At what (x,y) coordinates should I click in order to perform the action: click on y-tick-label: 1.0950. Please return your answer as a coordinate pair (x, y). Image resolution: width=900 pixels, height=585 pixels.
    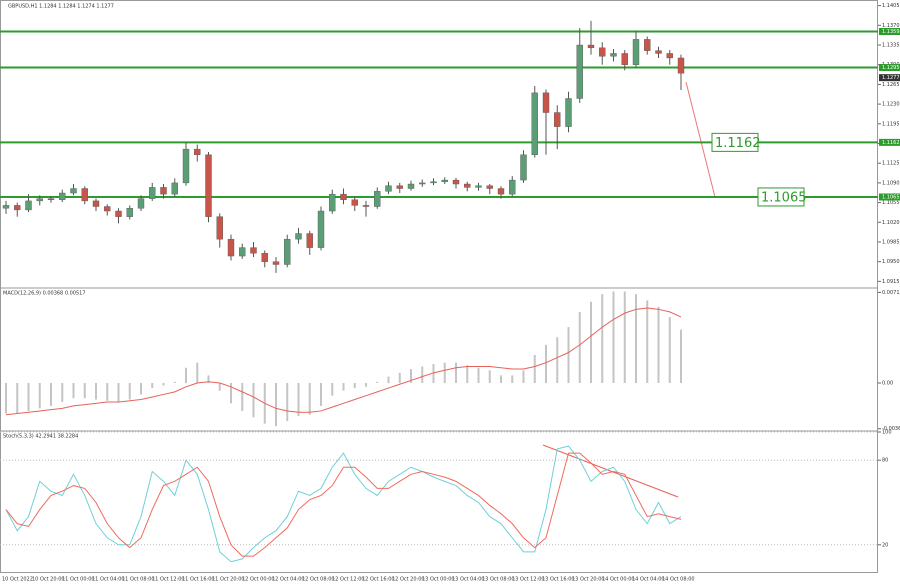
    Looking at the image, I should click on (891, 262).